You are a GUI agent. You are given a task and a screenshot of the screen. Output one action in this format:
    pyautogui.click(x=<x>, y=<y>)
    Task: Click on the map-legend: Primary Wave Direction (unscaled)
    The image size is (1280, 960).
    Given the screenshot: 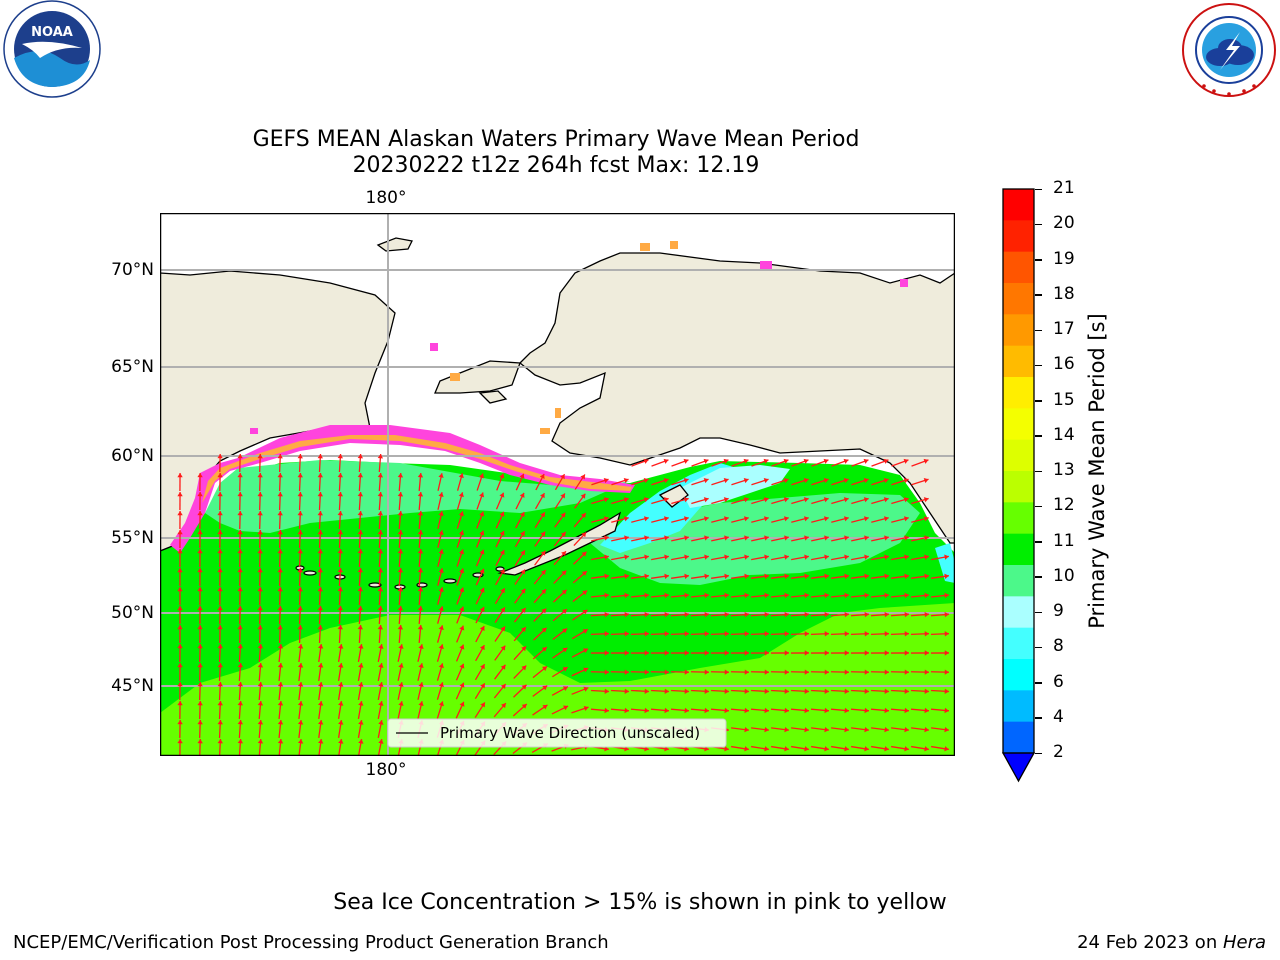 What is the action you would take?
    pyautogui.click(x=557, y=733)
    